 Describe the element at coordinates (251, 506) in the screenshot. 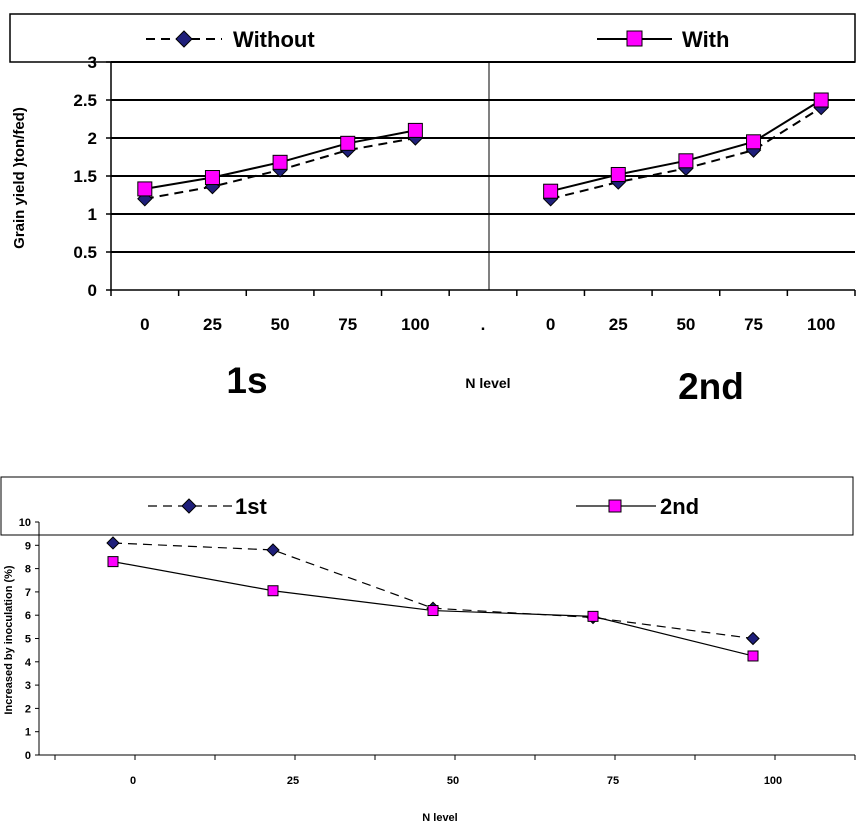

I see `chart2-legend-label-1st: 1st` at that location.